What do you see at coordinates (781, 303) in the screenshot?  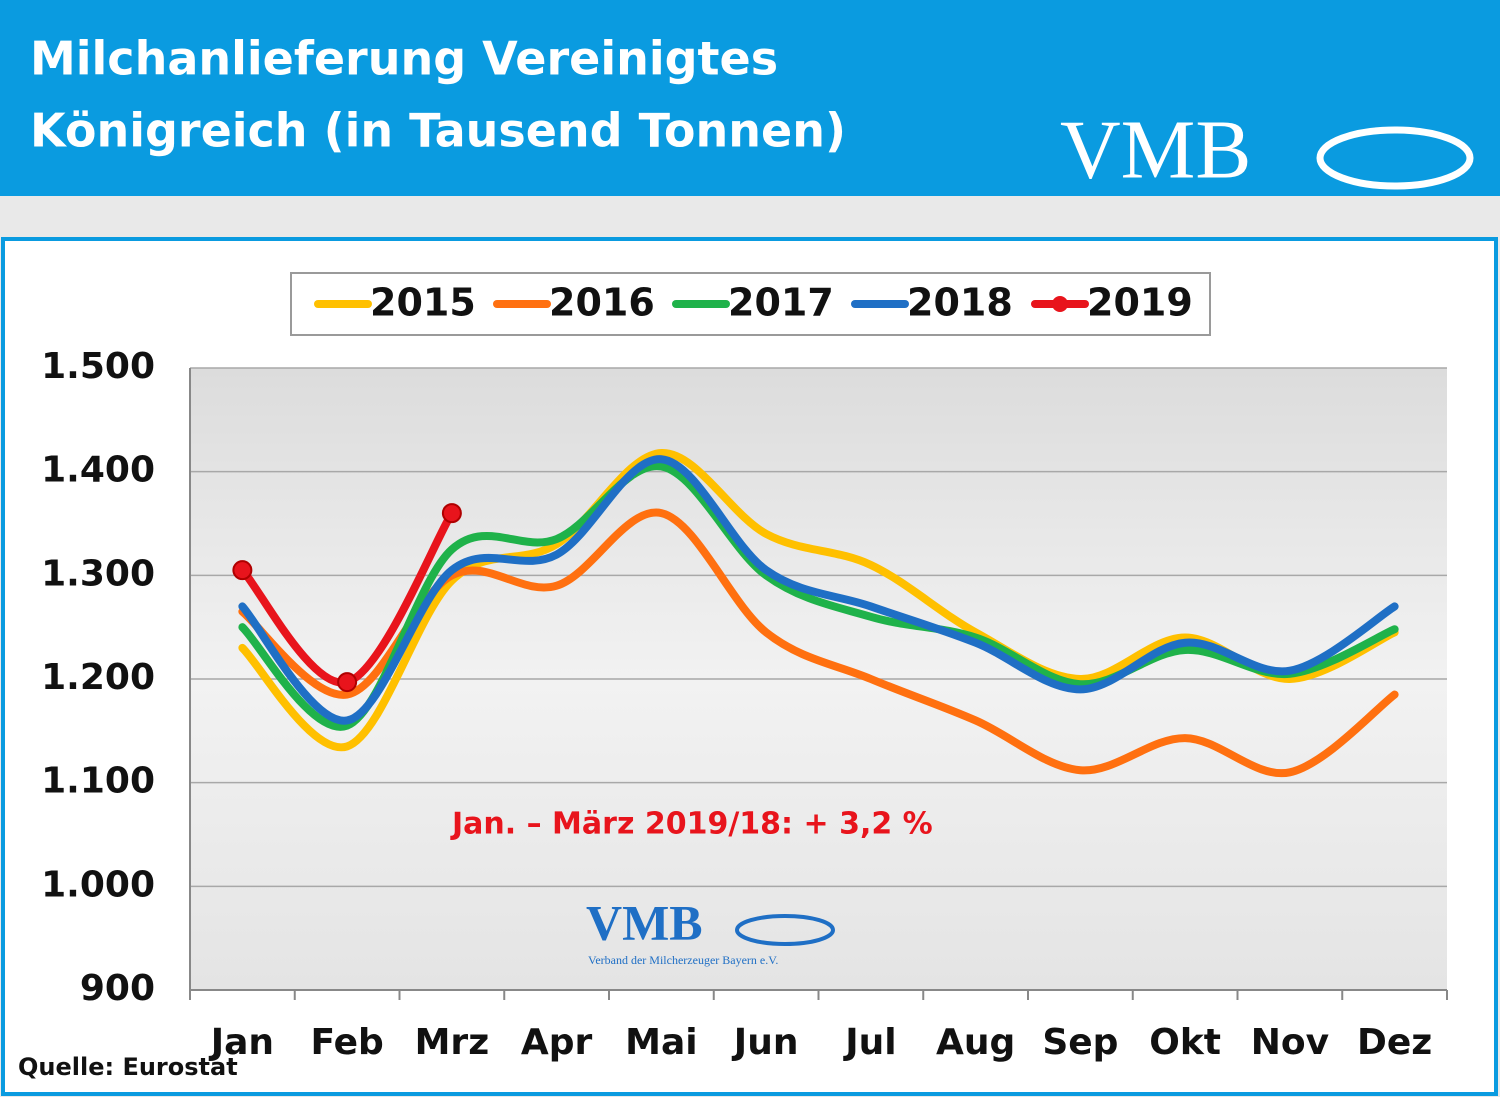 I see `legend-label: 2017` at bounding box center [781, 303].